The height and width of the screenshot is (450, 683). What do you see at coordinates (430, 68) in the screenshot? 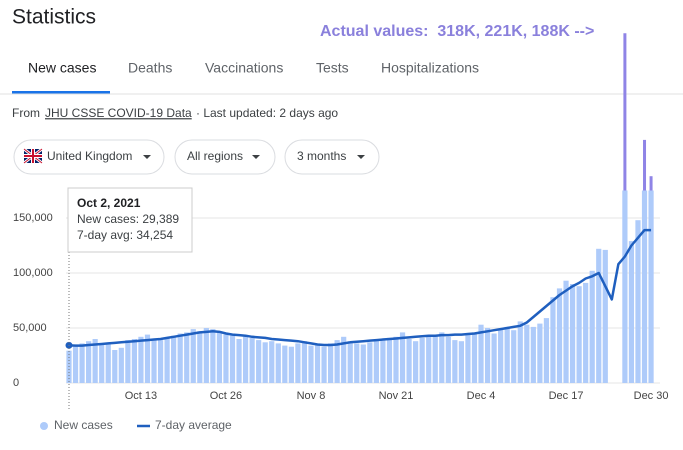
I see `tab: Hospitalizations` at bounding box center [430, 68].